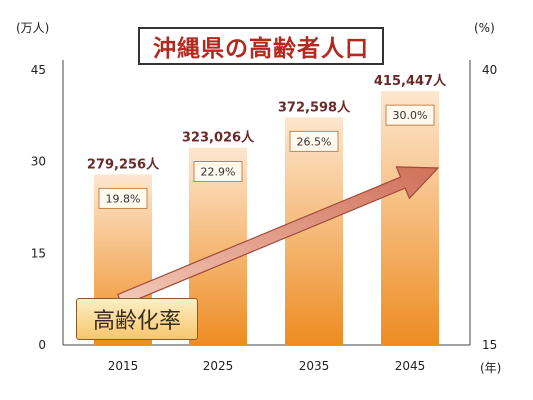  Describe the element at coordinates (38, 253) in the screenshot. I see `left-tick-label: 15` at that location.